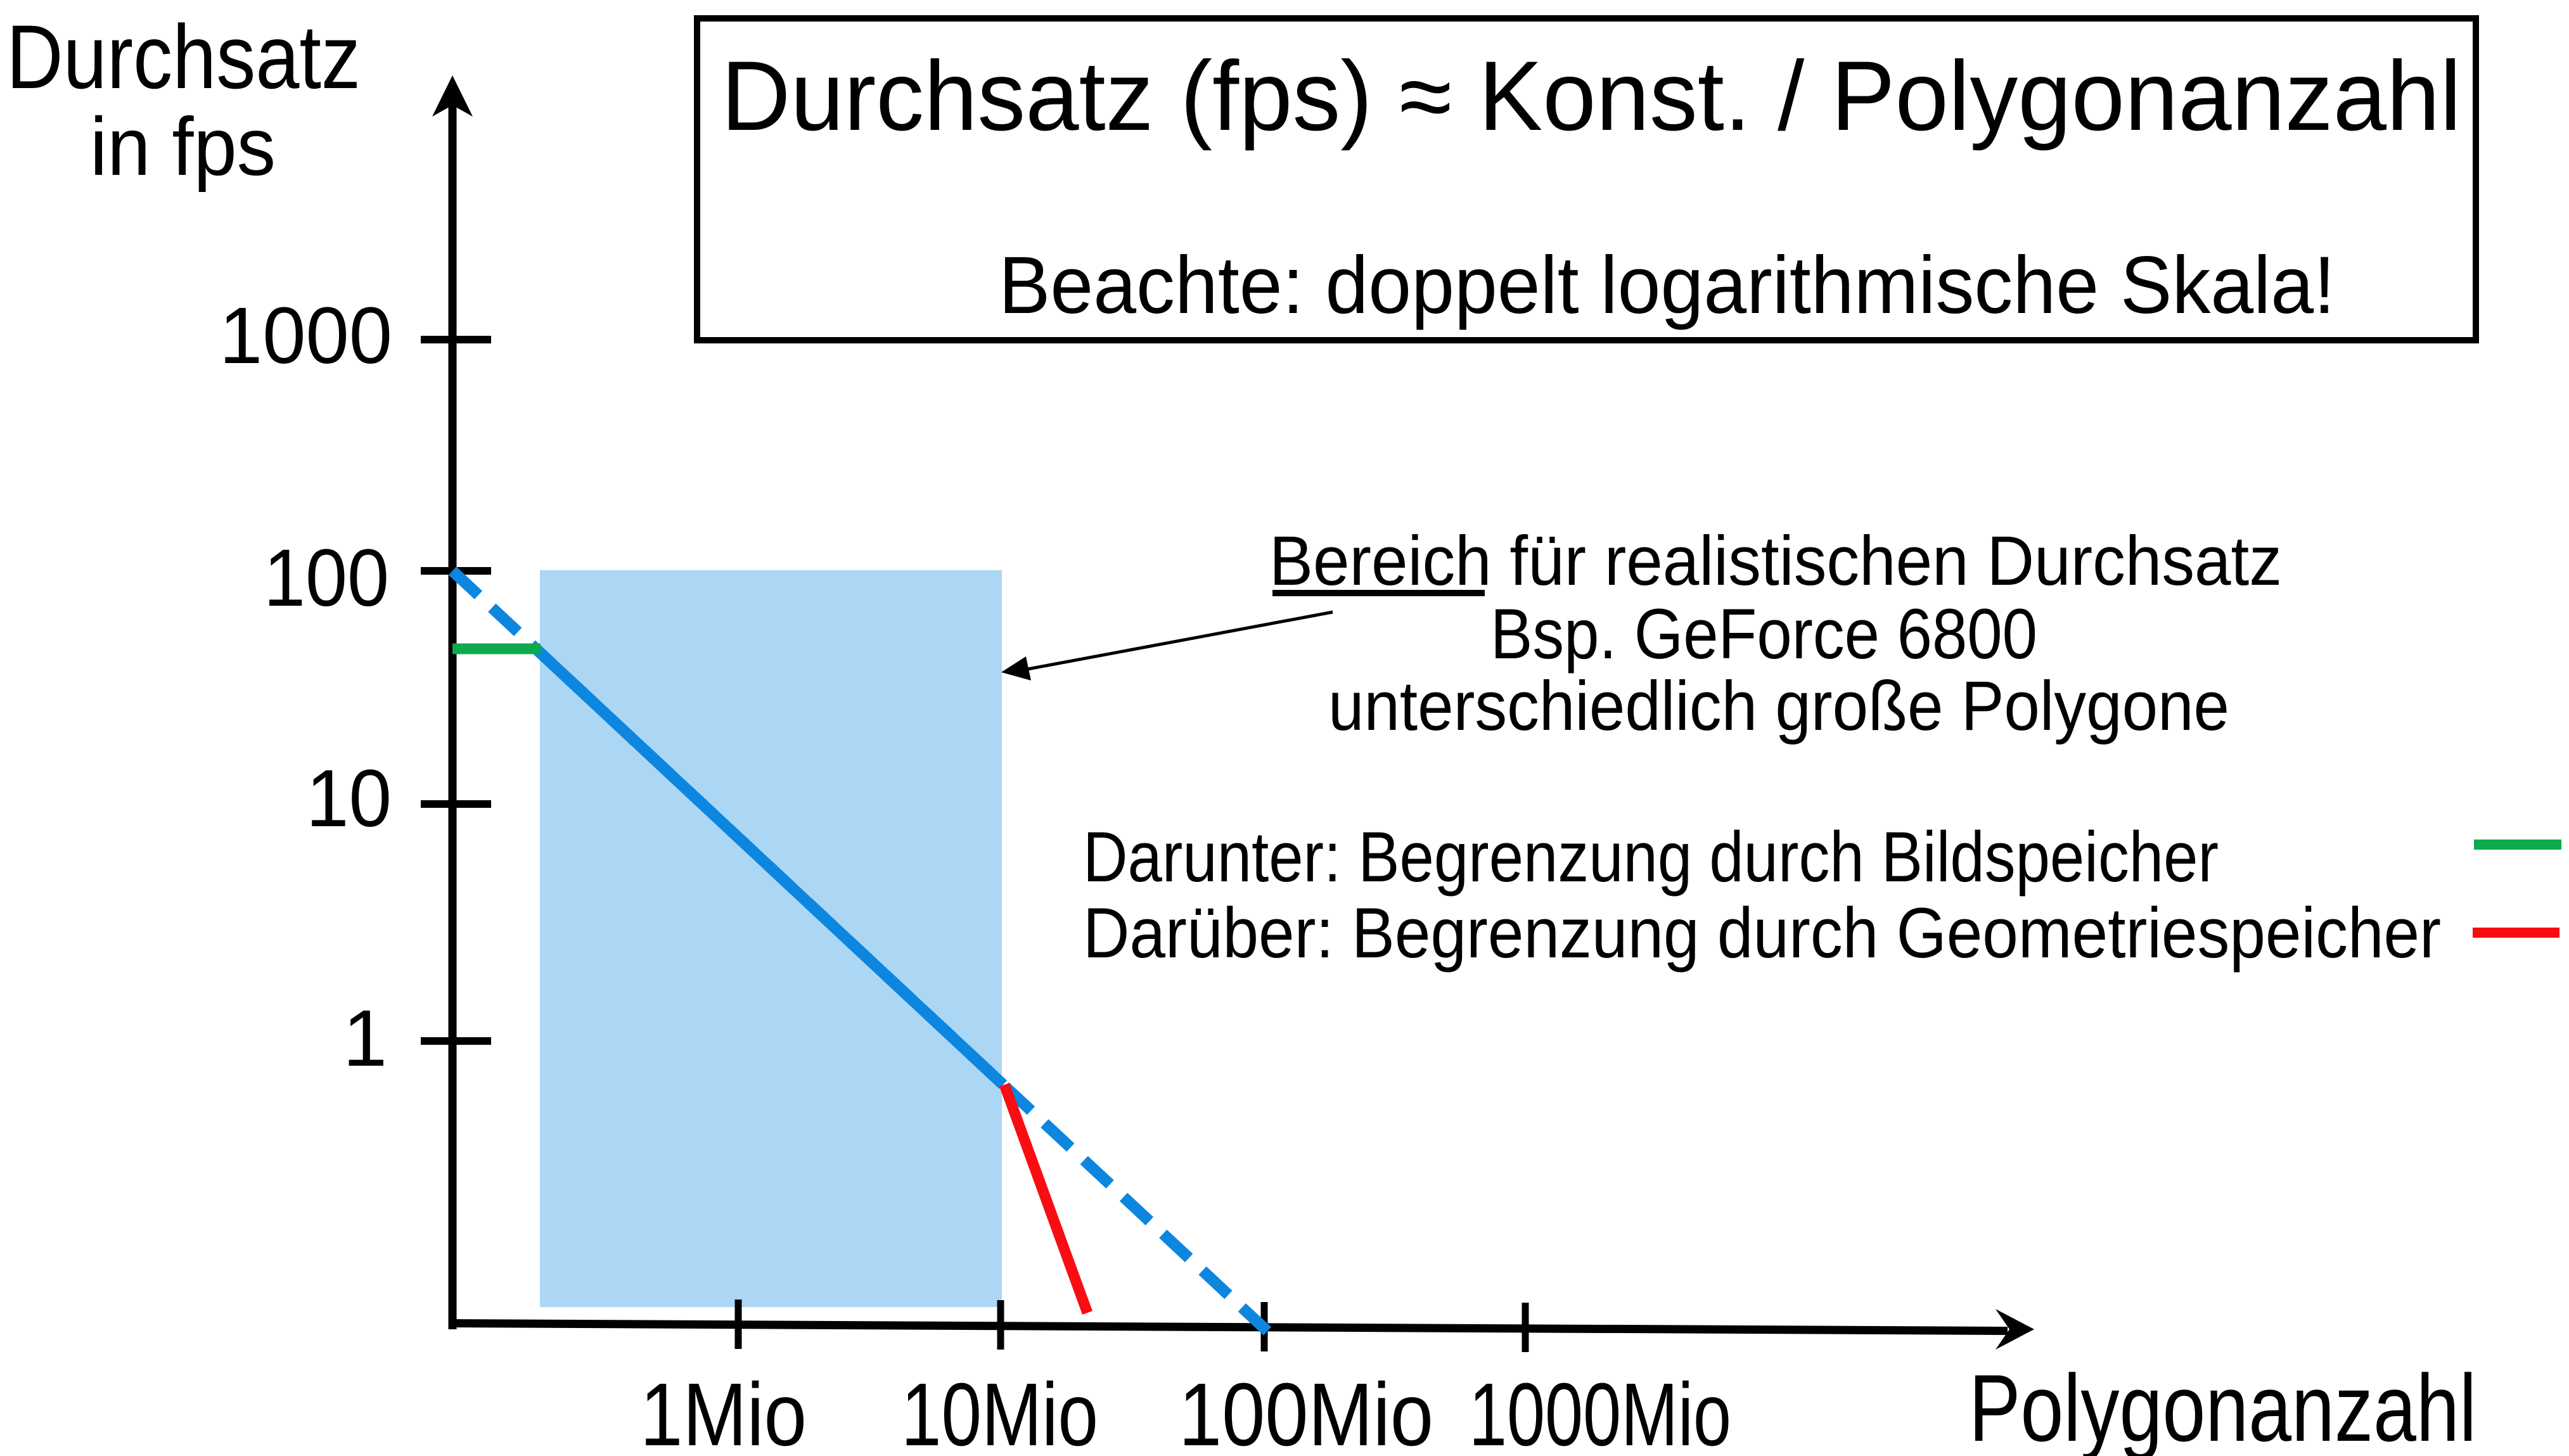 The height and width of the screenshot is (1456, 2569). Describe the element at coordinates (1763, 634) in the screenshot. I see `svg-text: Bsp. GeForce 6800` at that location.